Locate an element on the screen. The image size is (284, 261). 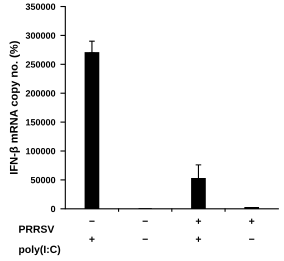
category-label: + + is located at coordinates (199, 230).